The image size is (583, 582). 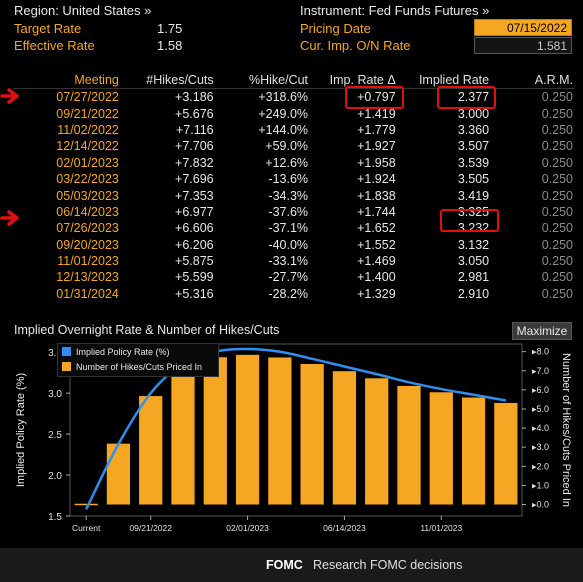 I want to click on pricing-date-input: 07/15/2022, so click(x=523, y=27).